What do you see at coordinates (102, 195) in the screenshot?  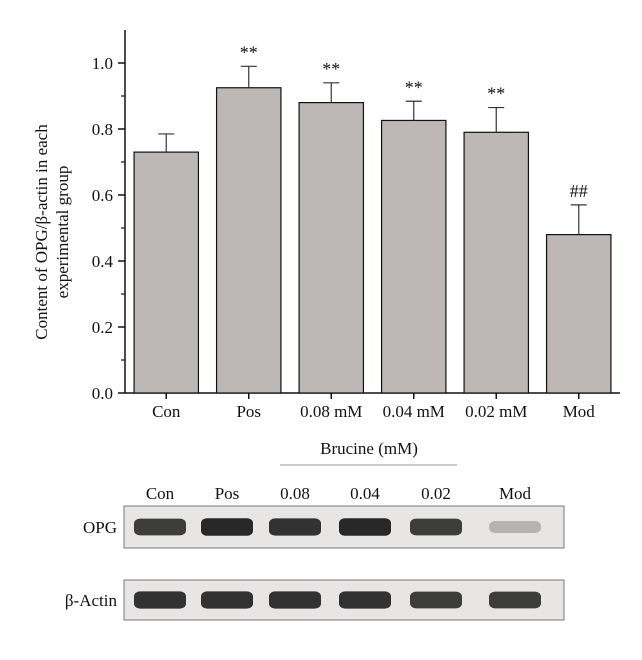 I see `y-tick-label: 0.6` at bounding box center [102, 195].